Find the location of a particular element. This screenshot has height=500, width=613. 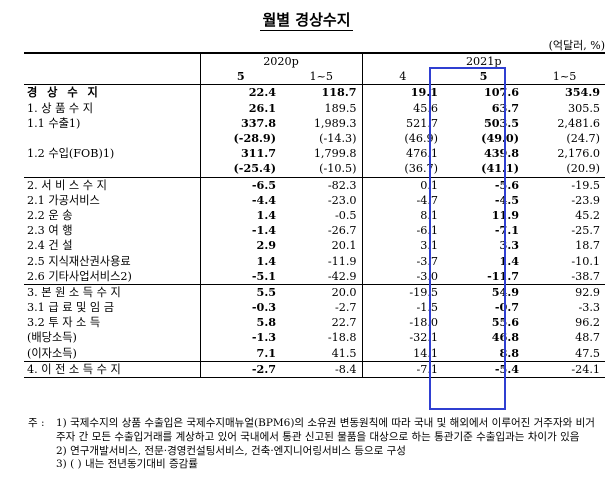

cell-value: 354.9 is located at coordinates (565, 92).